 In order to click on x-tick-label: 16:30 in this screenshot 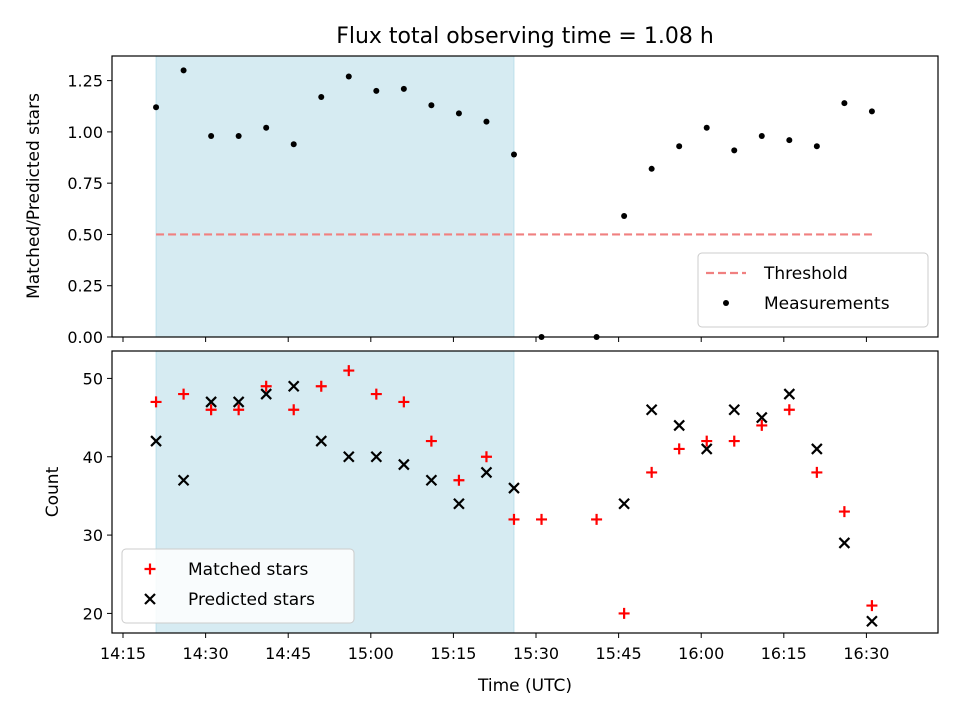, I will do `click(866, 653)`.